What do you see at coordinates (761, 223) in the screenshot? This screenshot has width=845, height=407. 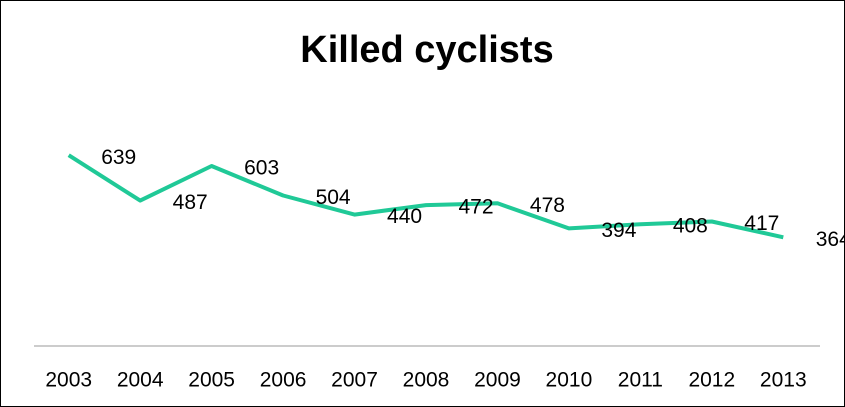 I see `data-label: 417` at bounding box center [761, 223].